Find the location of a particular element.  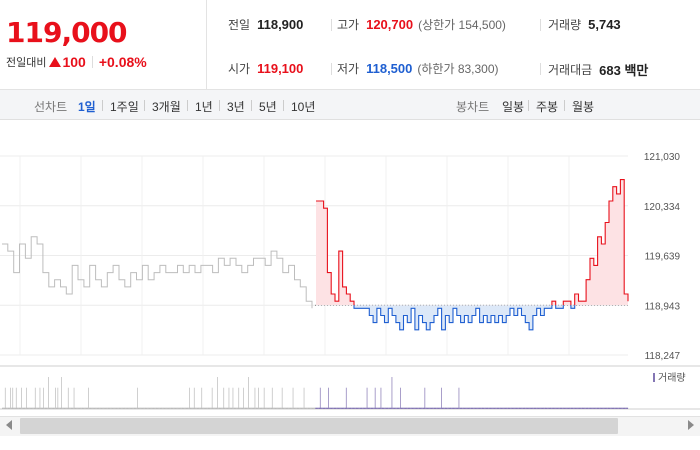

candle-tab-monthly: 월봉 is located at coordinates (583, 107).